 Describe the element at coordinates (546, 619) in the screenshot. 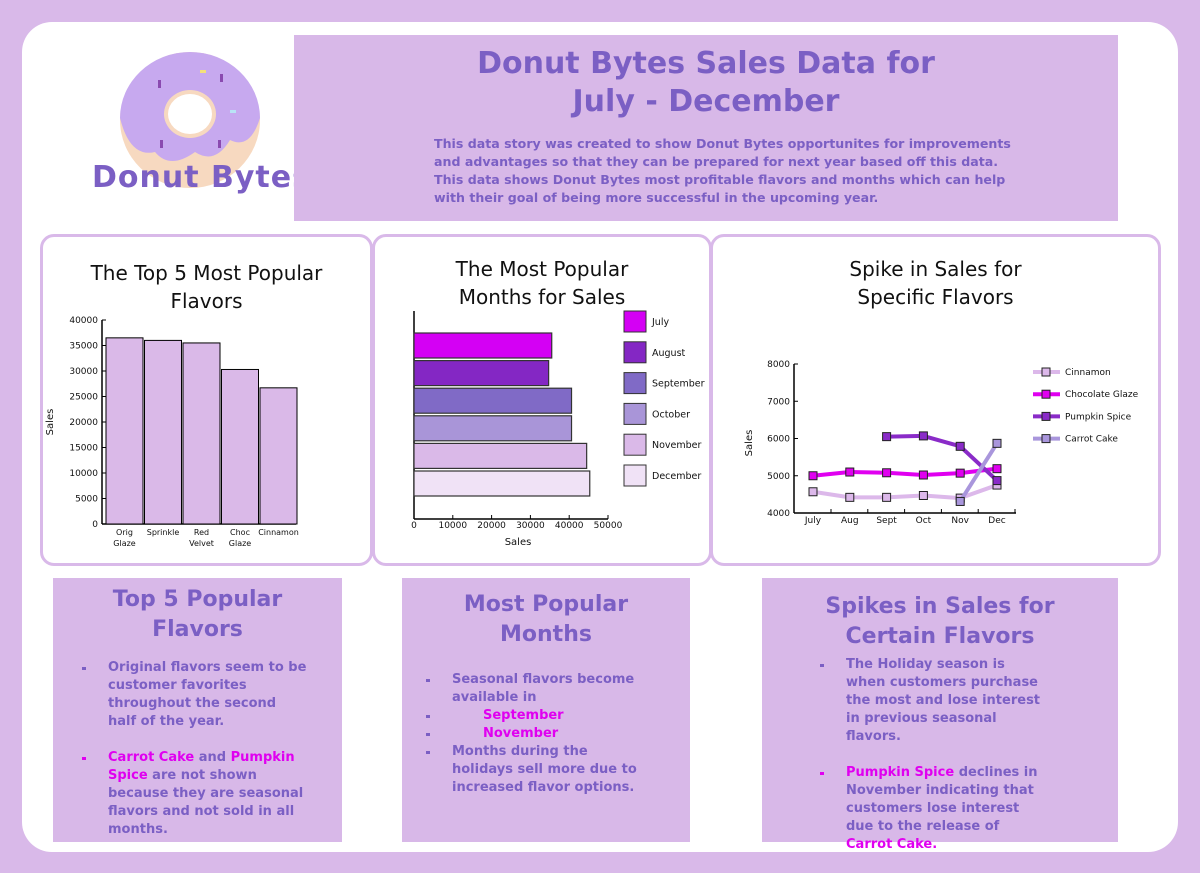

I see `panel-title: Most Popular Months` at that location.